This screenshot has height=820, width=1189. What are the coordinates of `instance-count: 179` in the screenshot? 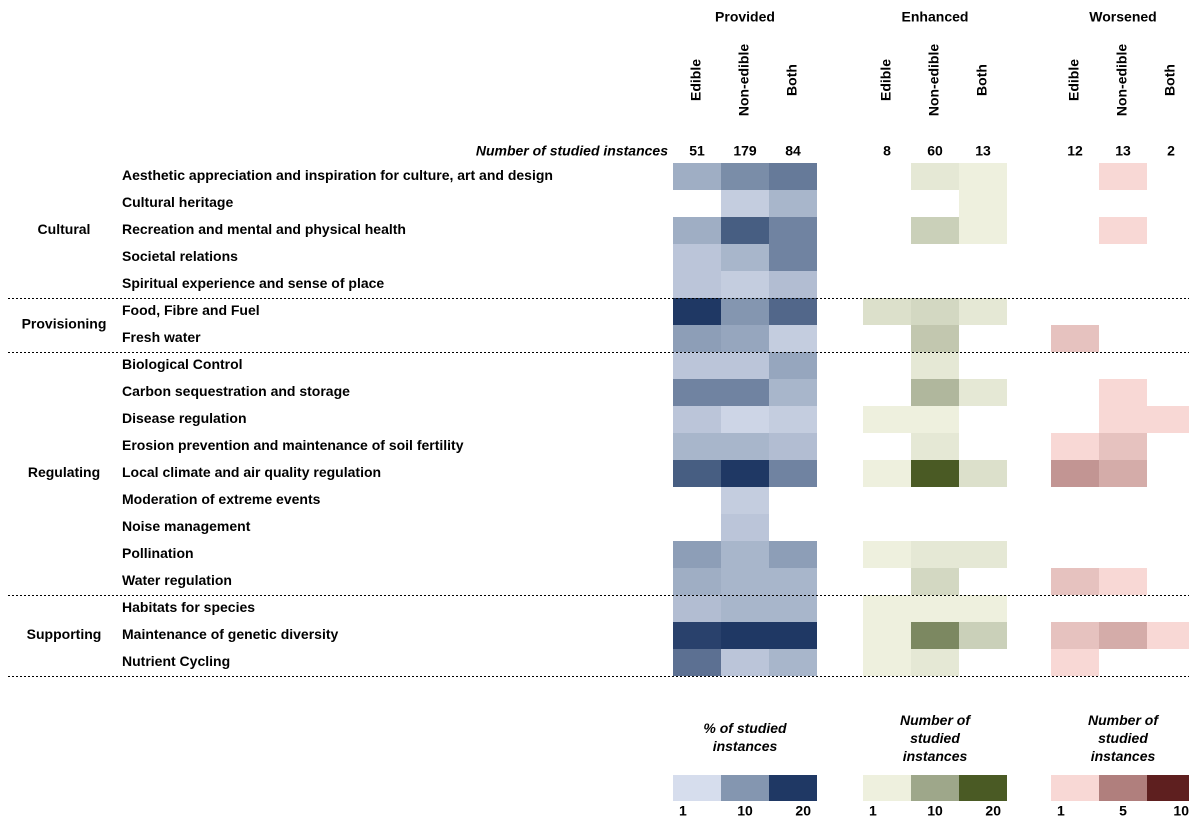 It's located at (745, 151).